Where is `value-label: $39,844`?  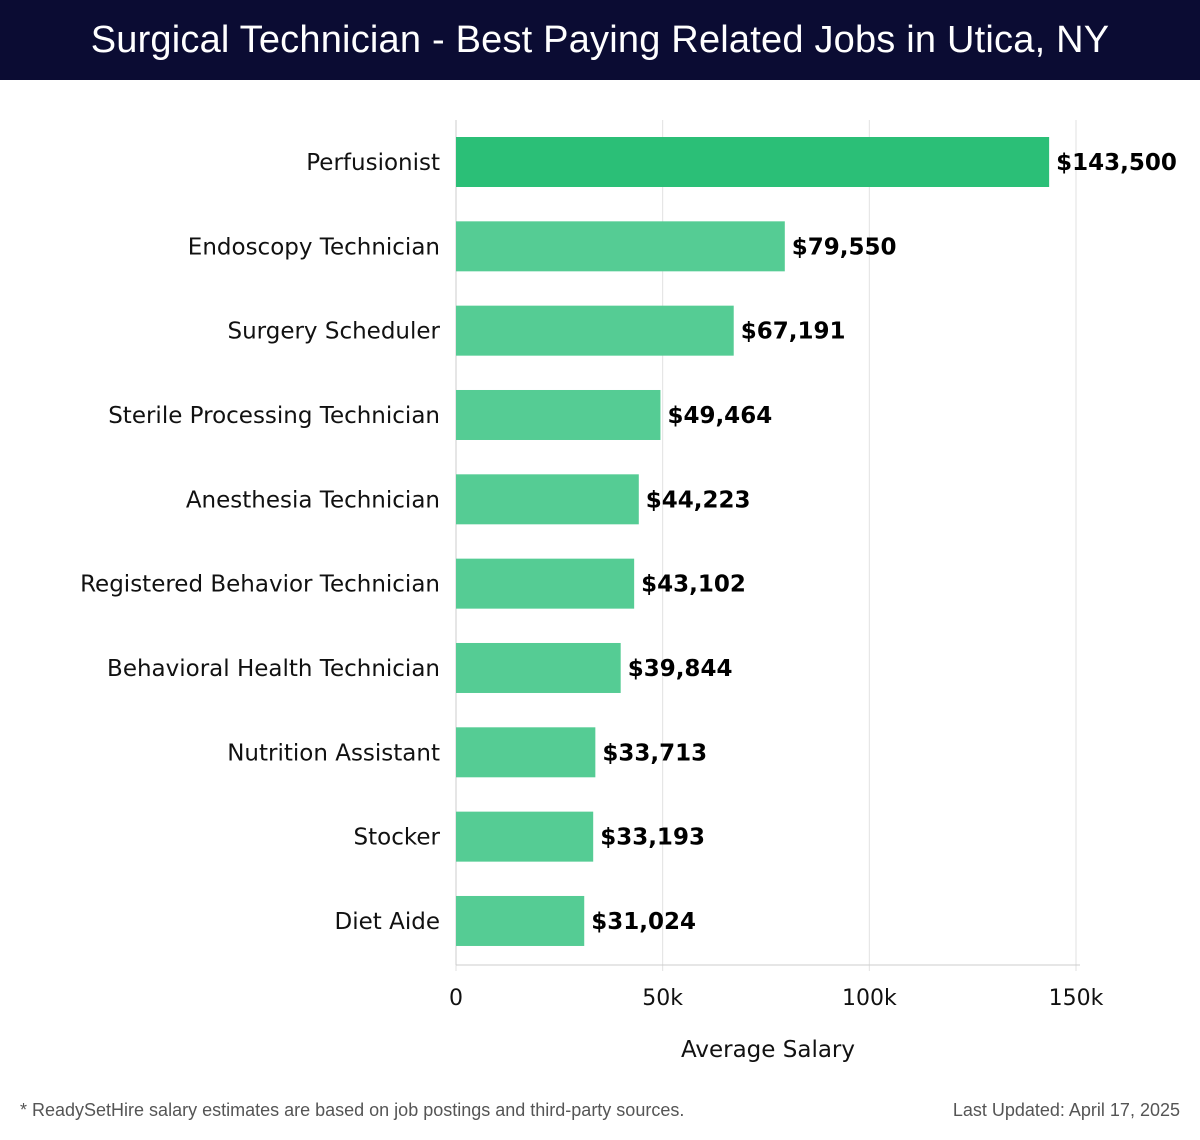 value-label: $39,844 is located at coordinates (680, 669).